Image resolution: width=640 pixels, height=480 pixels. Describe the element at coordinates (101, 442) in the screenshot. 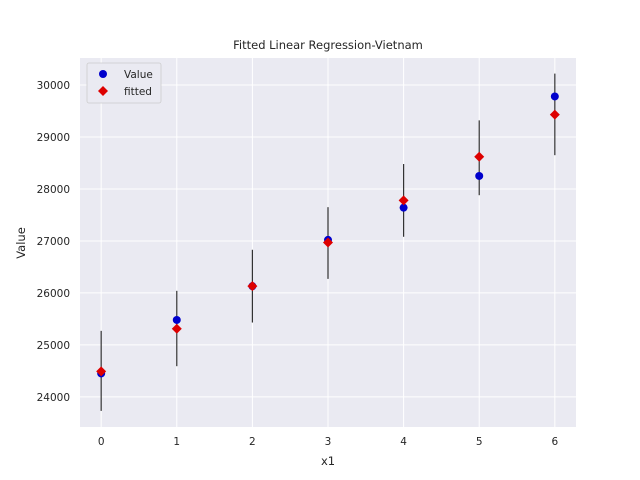

I see `x-tick-label: 0` at that location.